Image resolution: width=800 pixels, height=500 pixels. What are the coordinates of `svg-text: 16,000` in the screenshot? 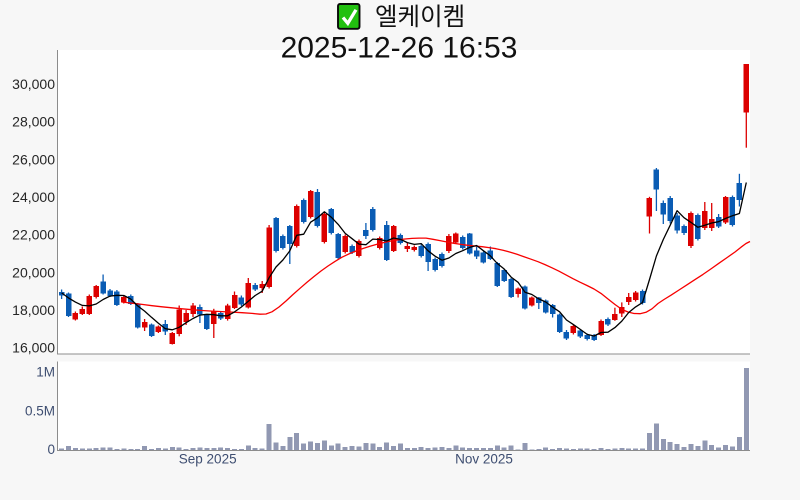 It's located at (33, 348).